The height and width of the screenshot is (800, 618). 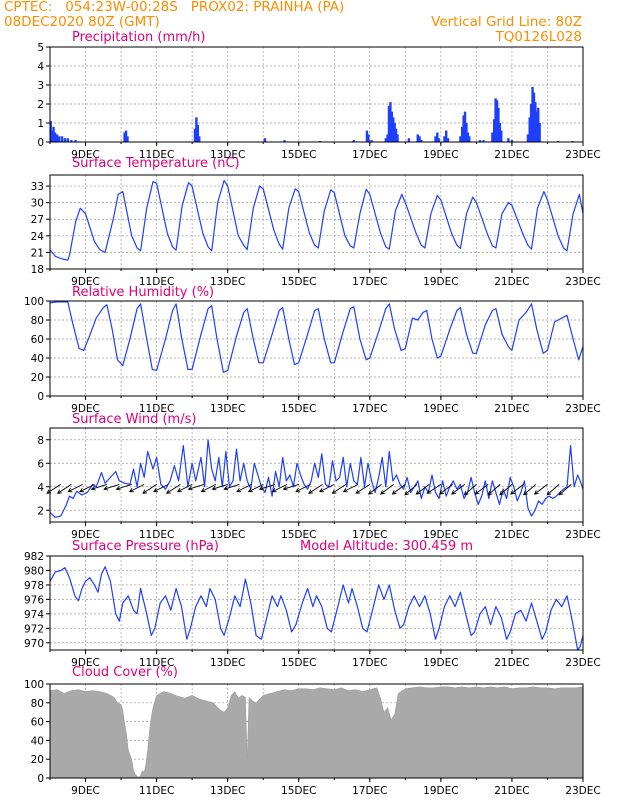 I want to click on y-tick-label: 60, so click(x=37, y=340).